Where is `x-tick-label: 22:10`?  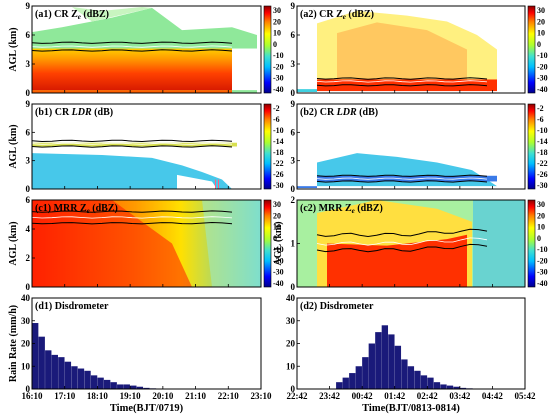
x-tick-label: 22:10 is located at coordinates (228, 396).